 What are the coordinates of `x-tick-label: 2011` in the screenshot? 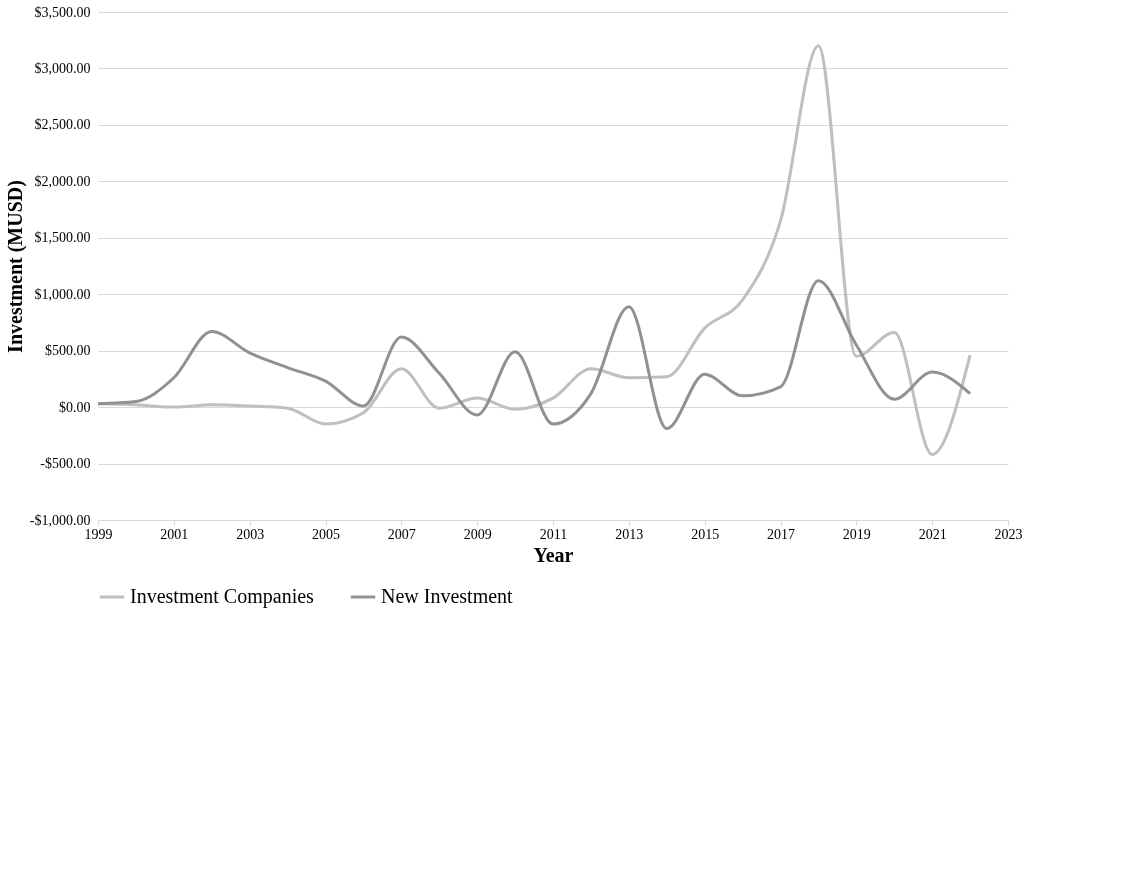 It's located at (553, 534).